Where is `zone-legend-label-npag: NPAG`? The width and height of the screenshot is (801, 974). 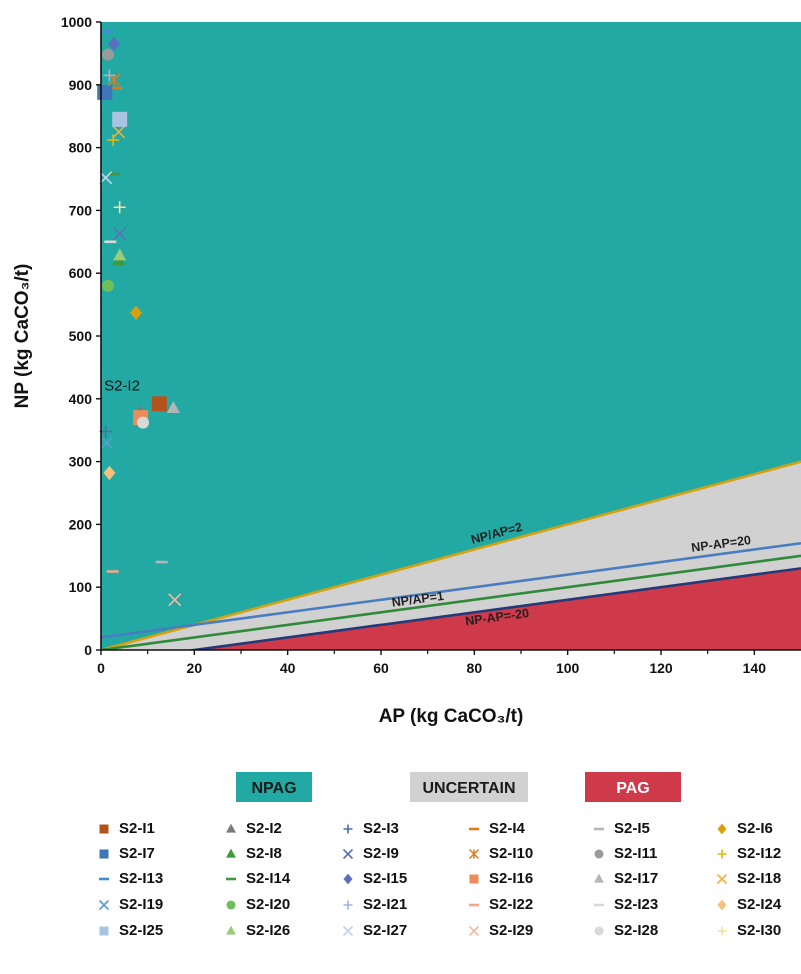
zone-legend-label-npag: NPAG is located at coordinates (273, 788).